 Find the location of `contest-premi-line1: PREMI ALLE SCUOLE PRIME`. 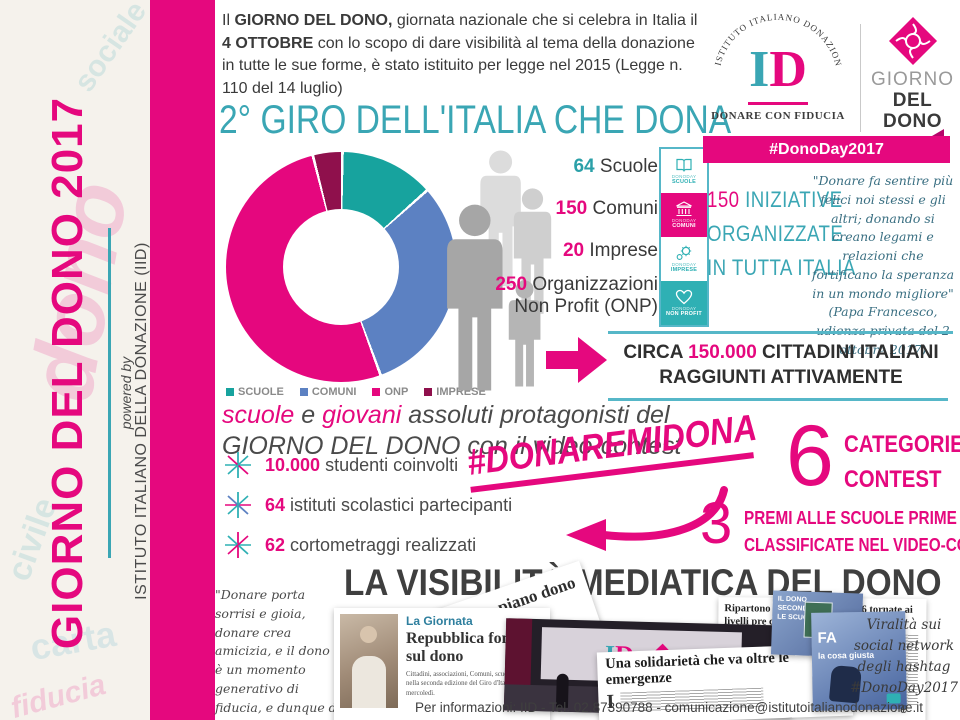

contest-premi-line1: PREMI ALLE SCUOLE PRIME is located at coordinates (850, 518).